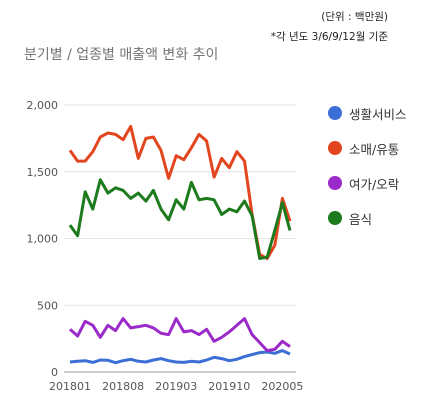  I want to click on x-tick-label: 201808, so click(123, 386).